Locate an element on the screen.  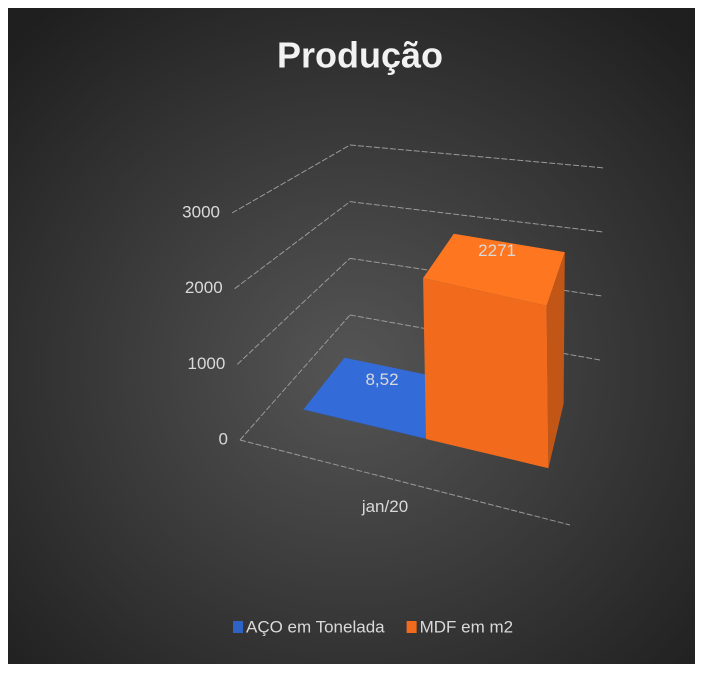
y-tick-label: 0 is located at coordinates (223, 438).